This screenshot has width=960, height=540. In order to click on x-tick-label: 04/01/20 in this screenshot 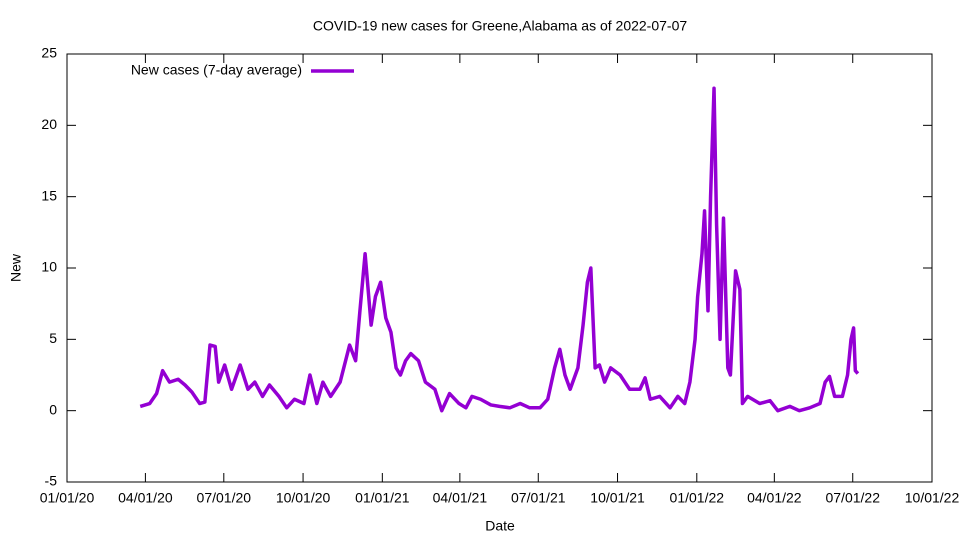, I will do `click(145, 498)`.